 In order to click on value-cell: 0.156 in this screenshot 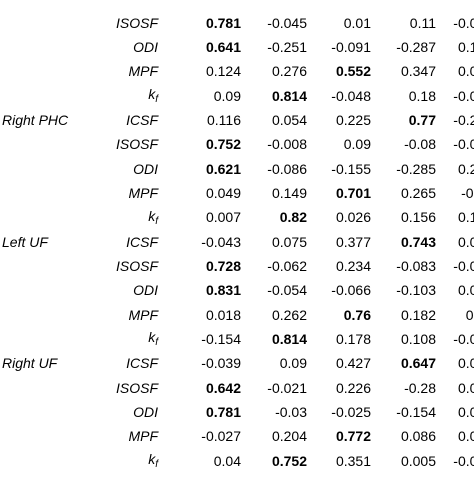, I will do `click(418, 217)`.